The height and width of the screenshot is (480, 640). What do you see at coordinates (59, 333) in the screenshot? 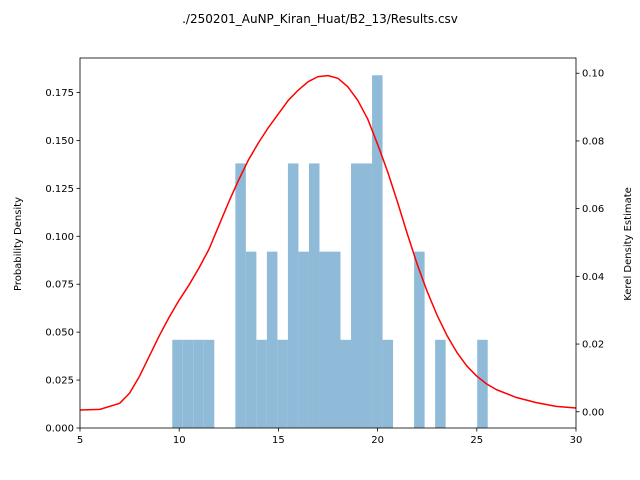
I see `y-tick-label-left: 0.050` at bounding box center [59, 333].